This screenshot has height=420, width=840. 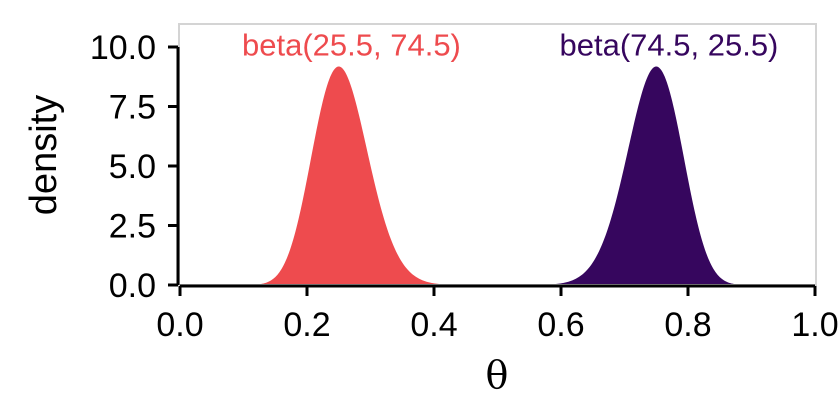 I want to click on series-label-2: beta(74.5, 25.5), so click(x=669, y=45).